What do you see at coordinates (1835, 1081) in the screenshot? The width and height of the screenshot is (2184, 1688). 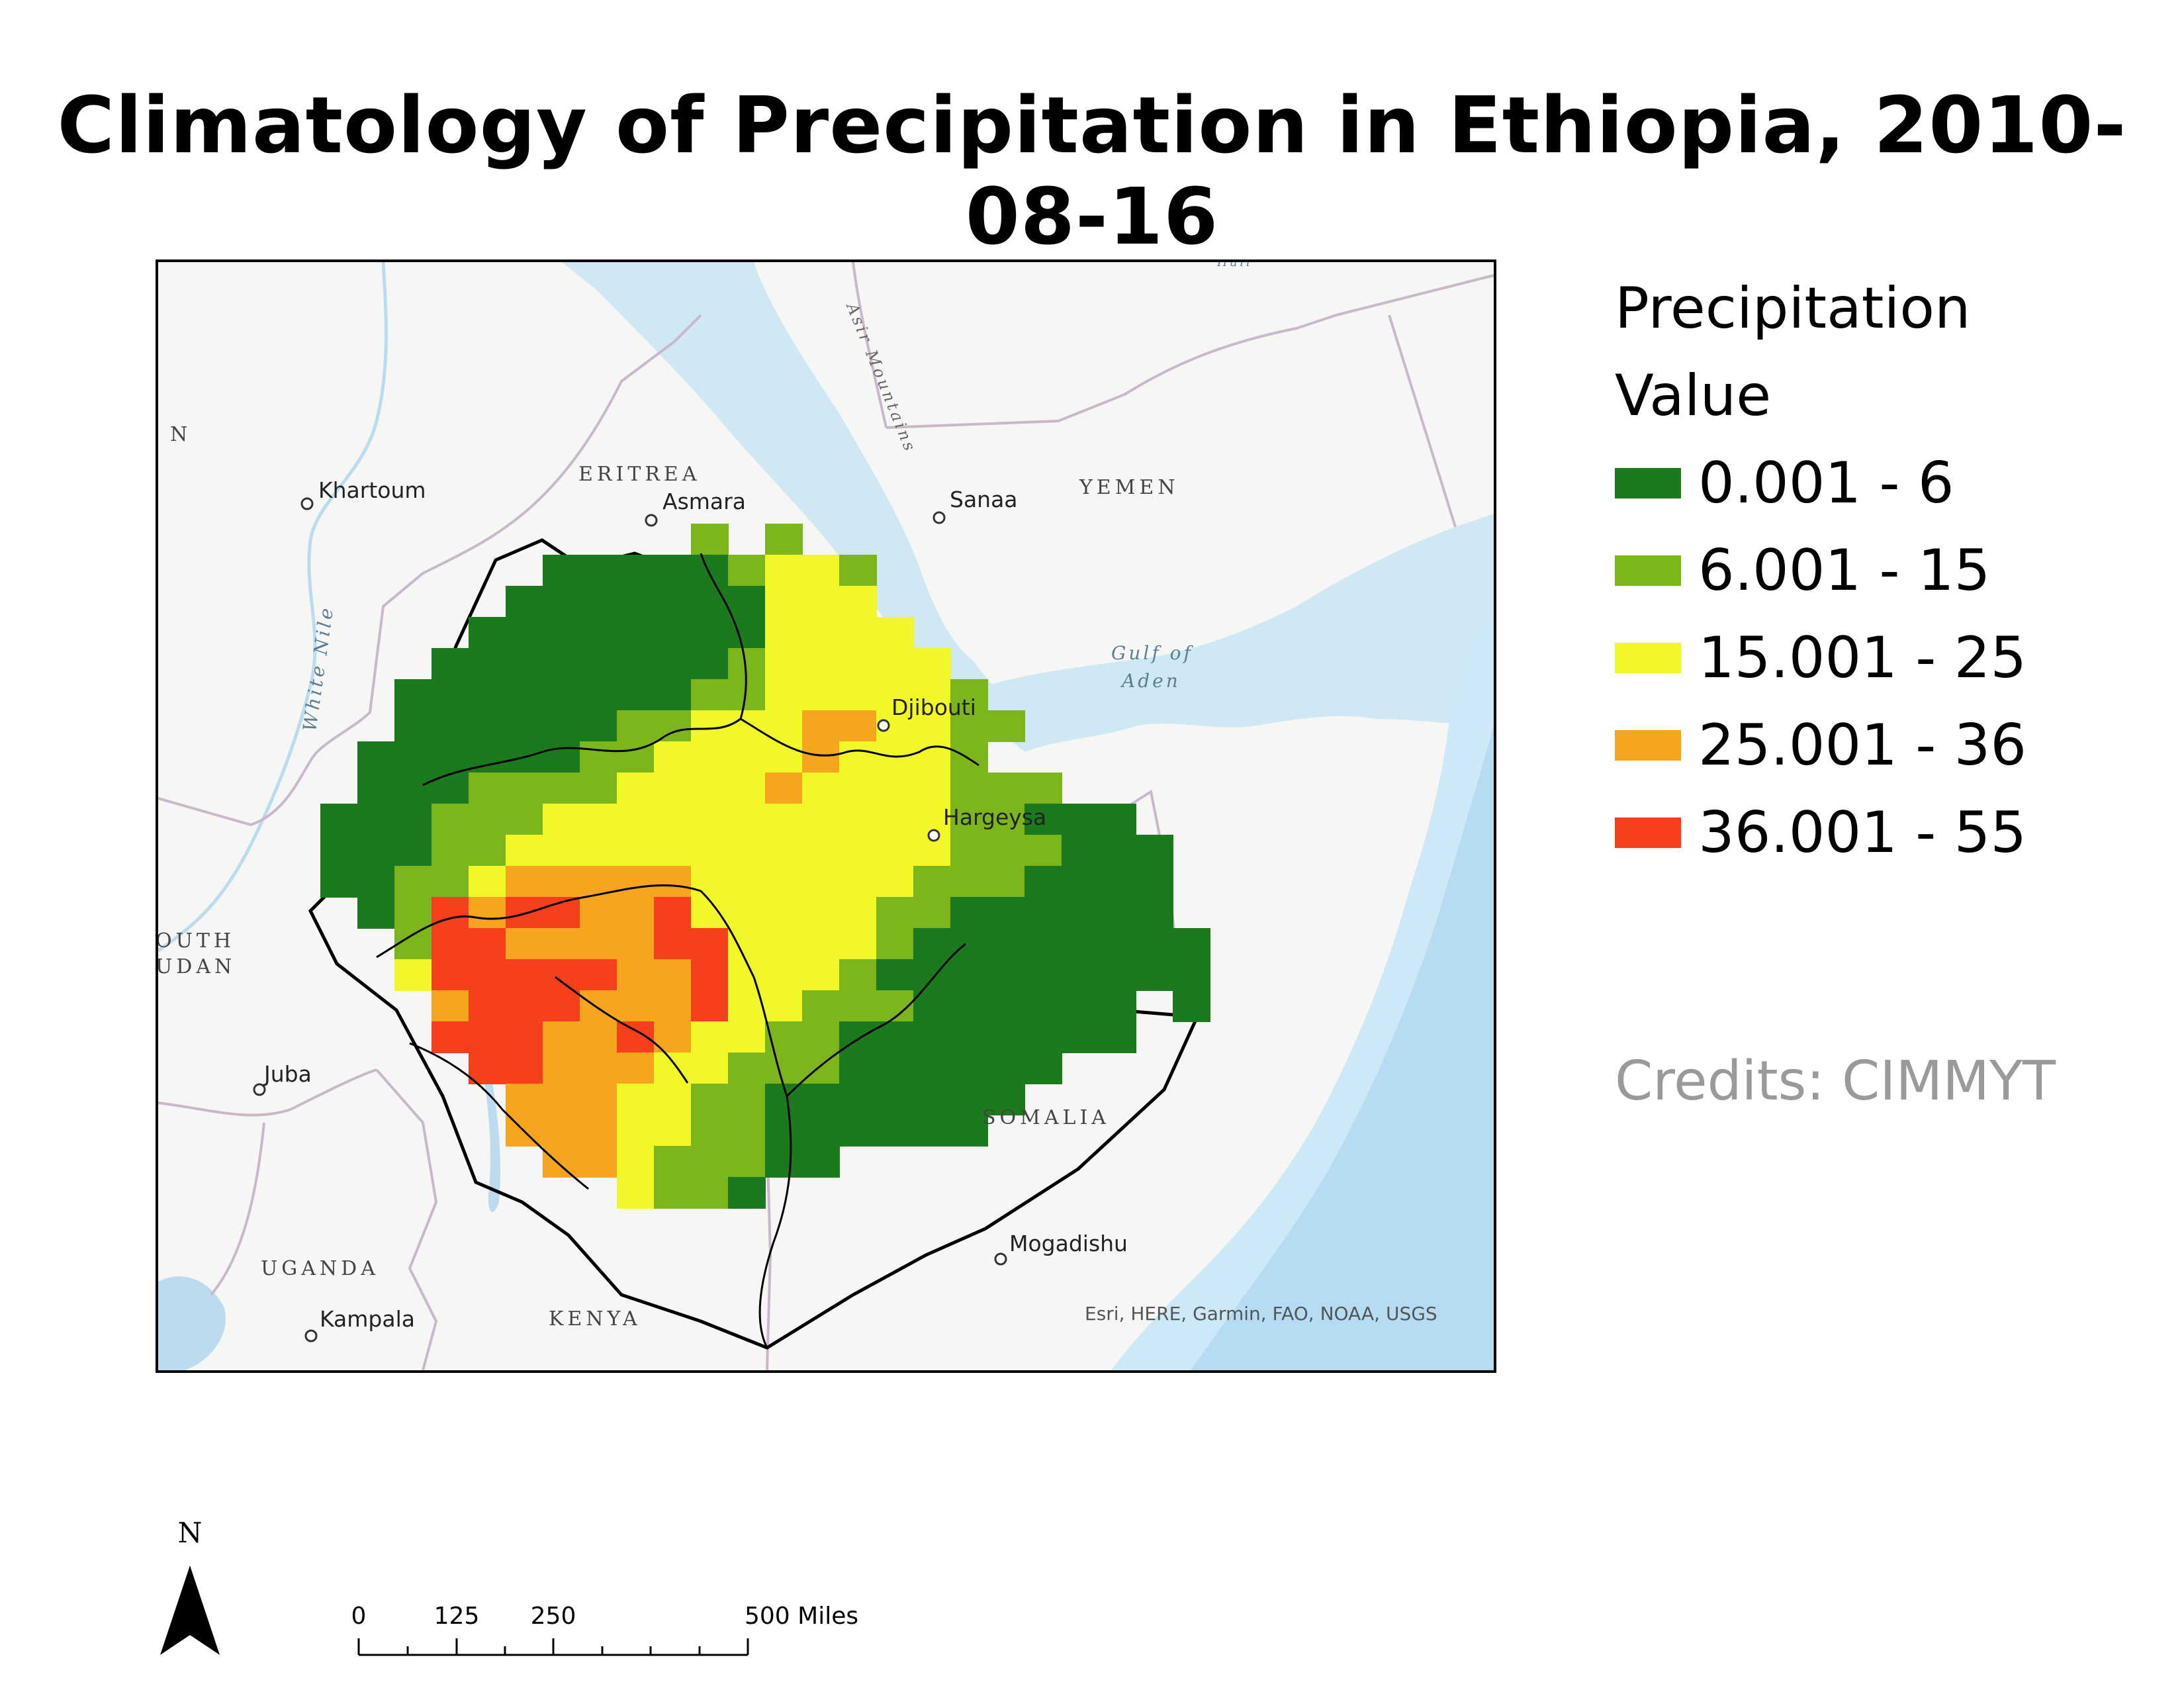 I see `credits: Credits: CIMMYT` at bounding box center [1835, 1081].